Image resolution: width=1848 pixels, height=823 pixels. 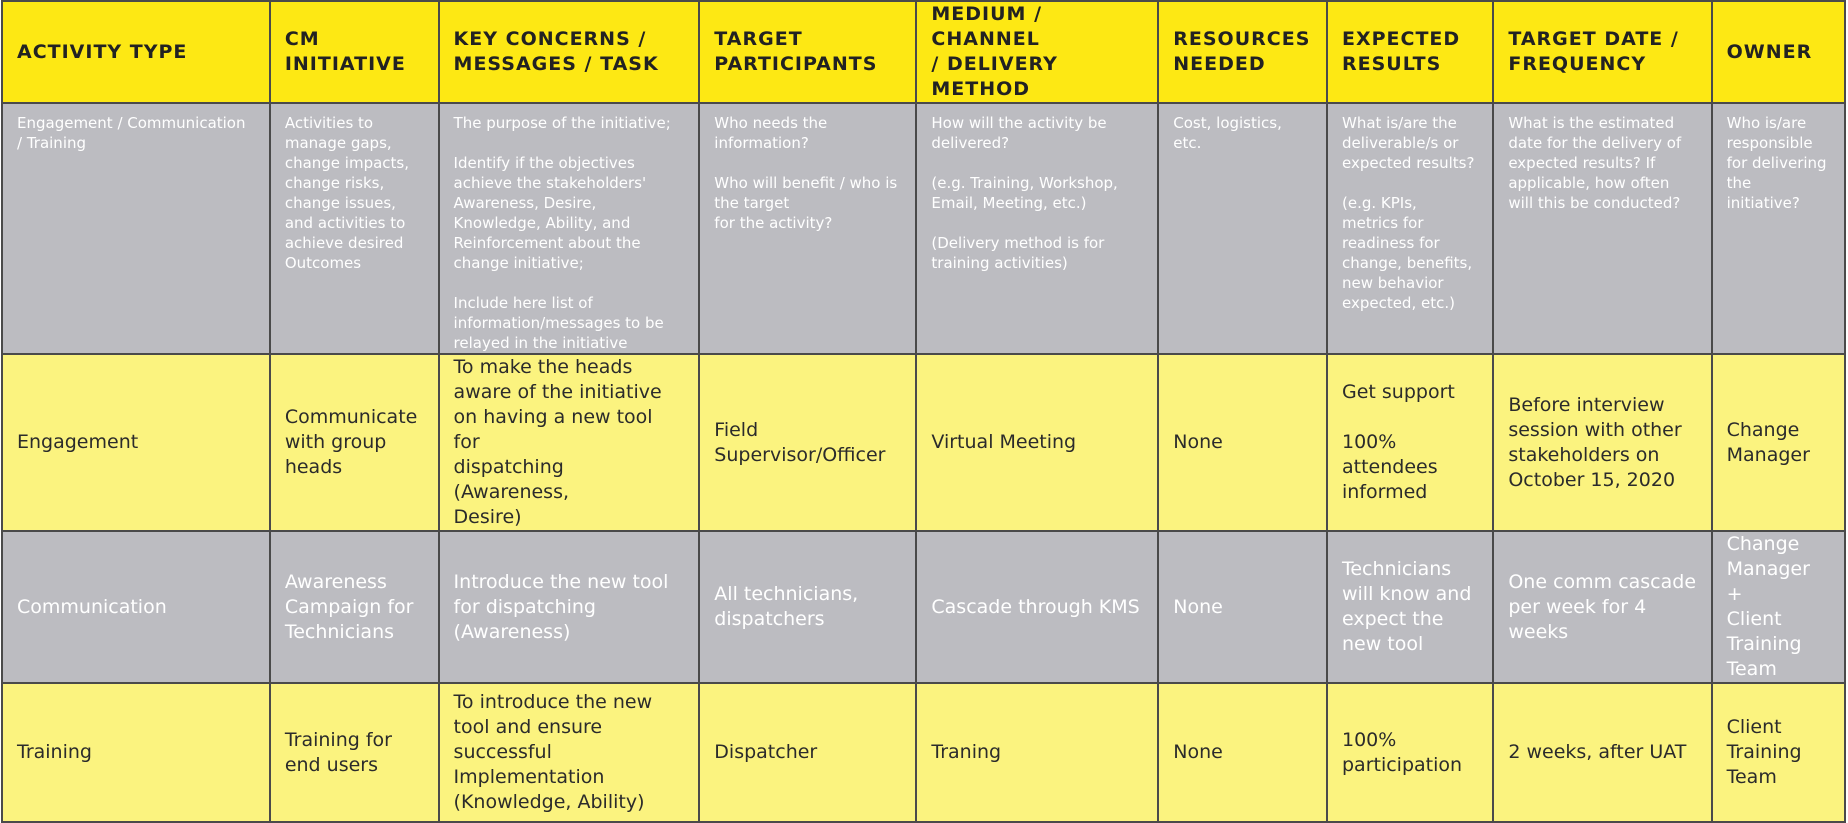 I want to click on cell-owner: Client Training Team, so click(x=1778, y=752).